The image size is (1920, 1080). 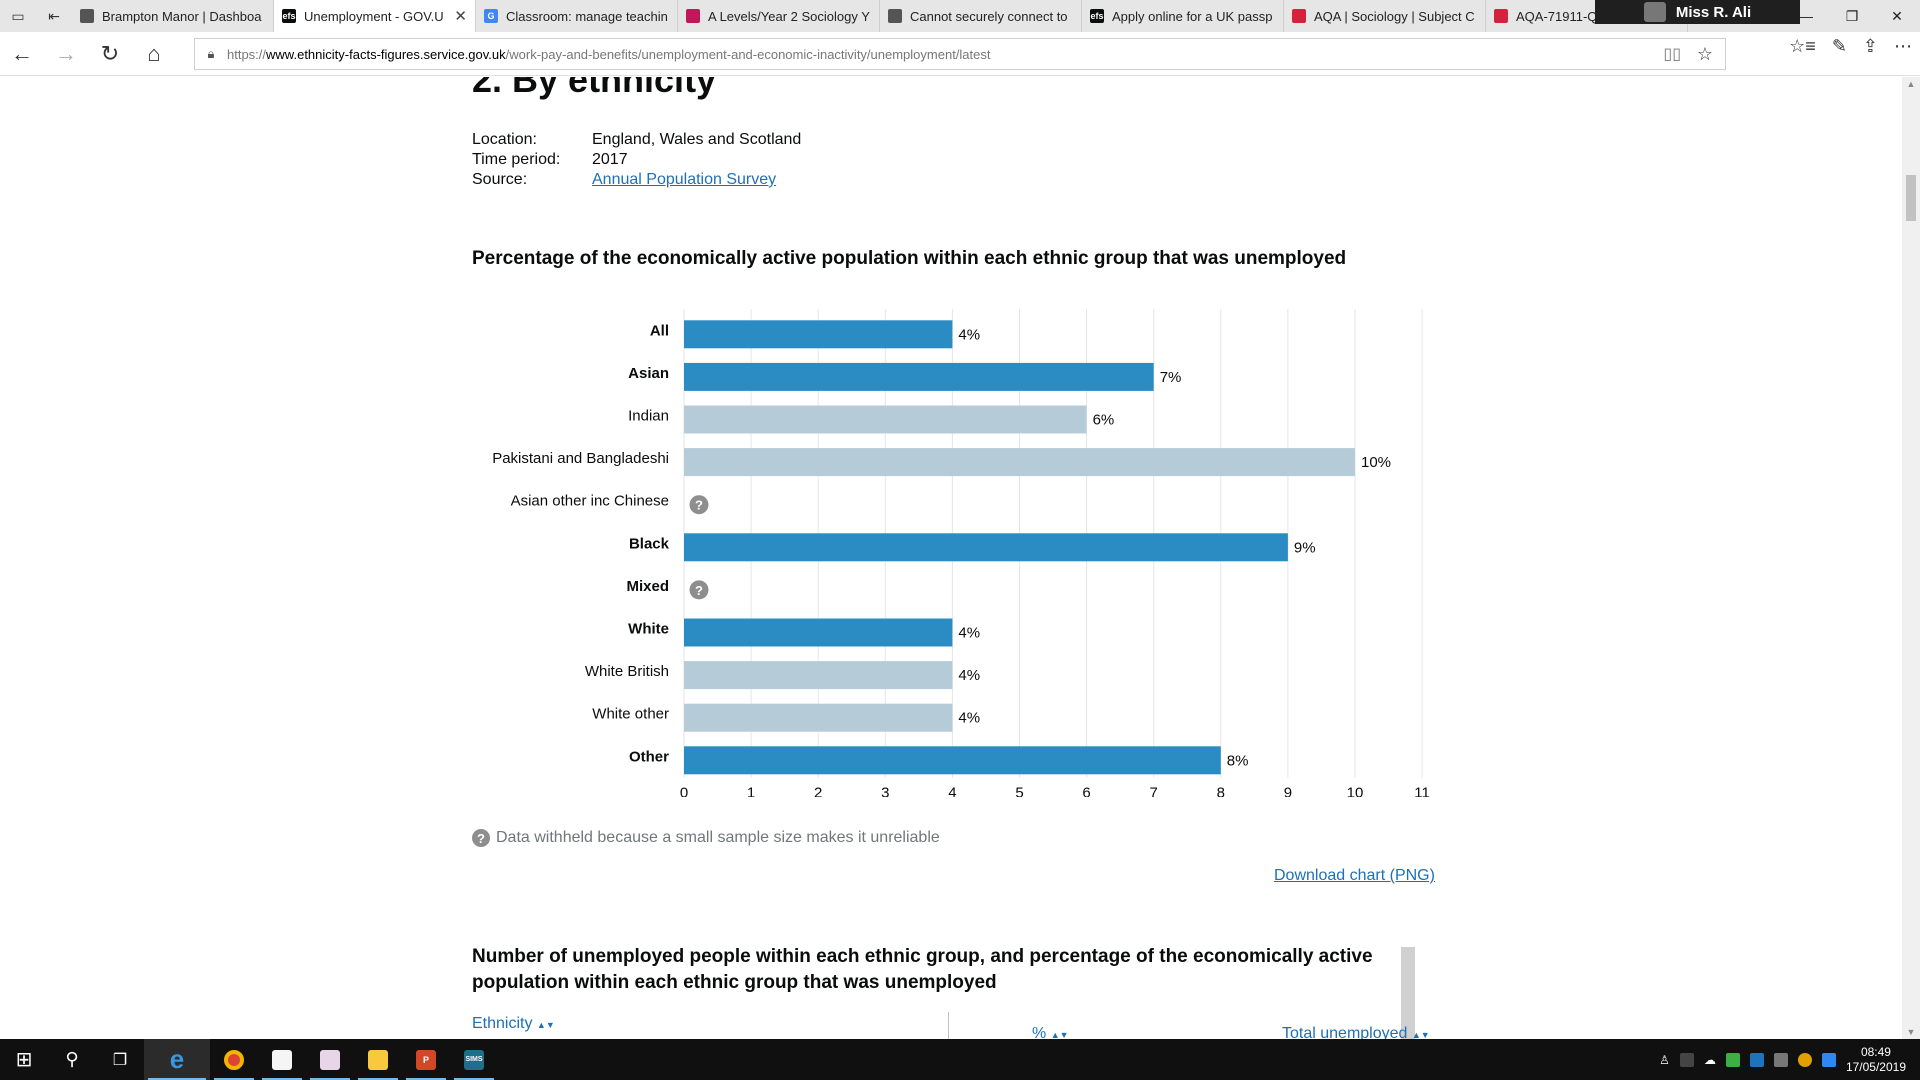 I want to click on profile-badge: Miss R. Ali, so click(x=1697, y=12).